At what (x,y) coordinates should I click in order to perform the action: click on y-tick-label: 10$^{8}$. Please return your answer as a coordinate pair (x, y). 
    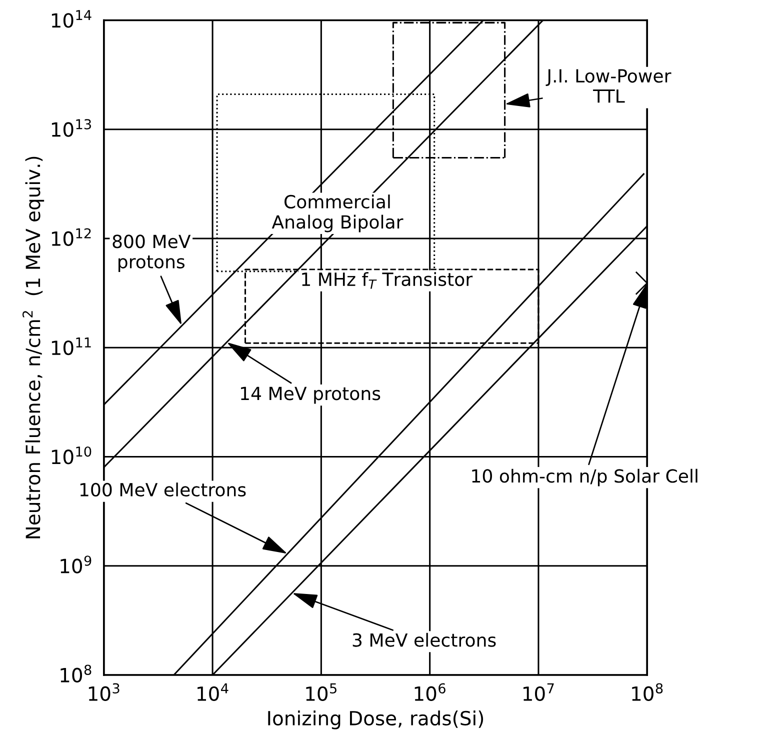
    Looking at the image, I should click on (76, 673).